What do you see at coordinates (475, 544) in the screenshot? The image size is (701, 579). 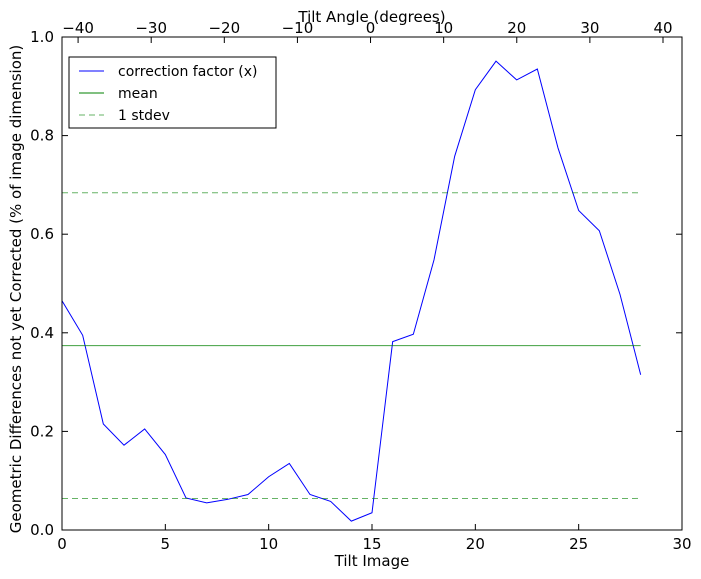 I see `x-tick-label: 20` at bounding box center [475, 544].